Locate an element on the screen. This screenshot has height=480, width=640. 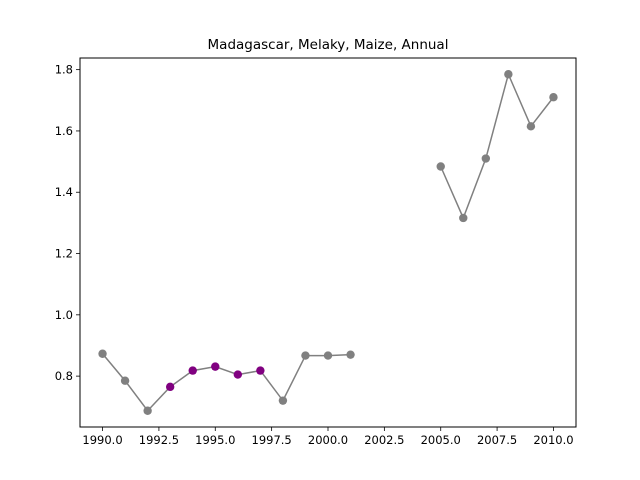
data-point-2006 is located at coordinates (463, 218).